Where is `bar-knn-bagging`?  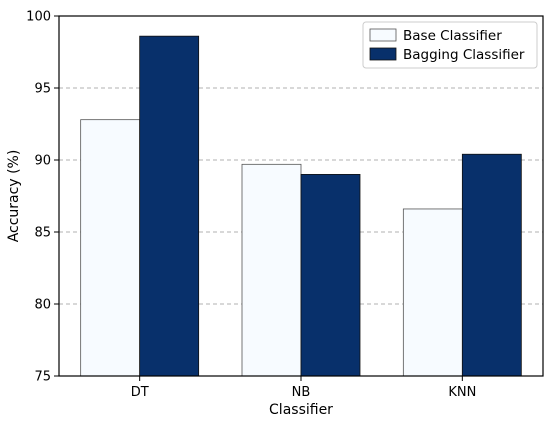
bar-knn-bagging is located at coordinates (491, 265).